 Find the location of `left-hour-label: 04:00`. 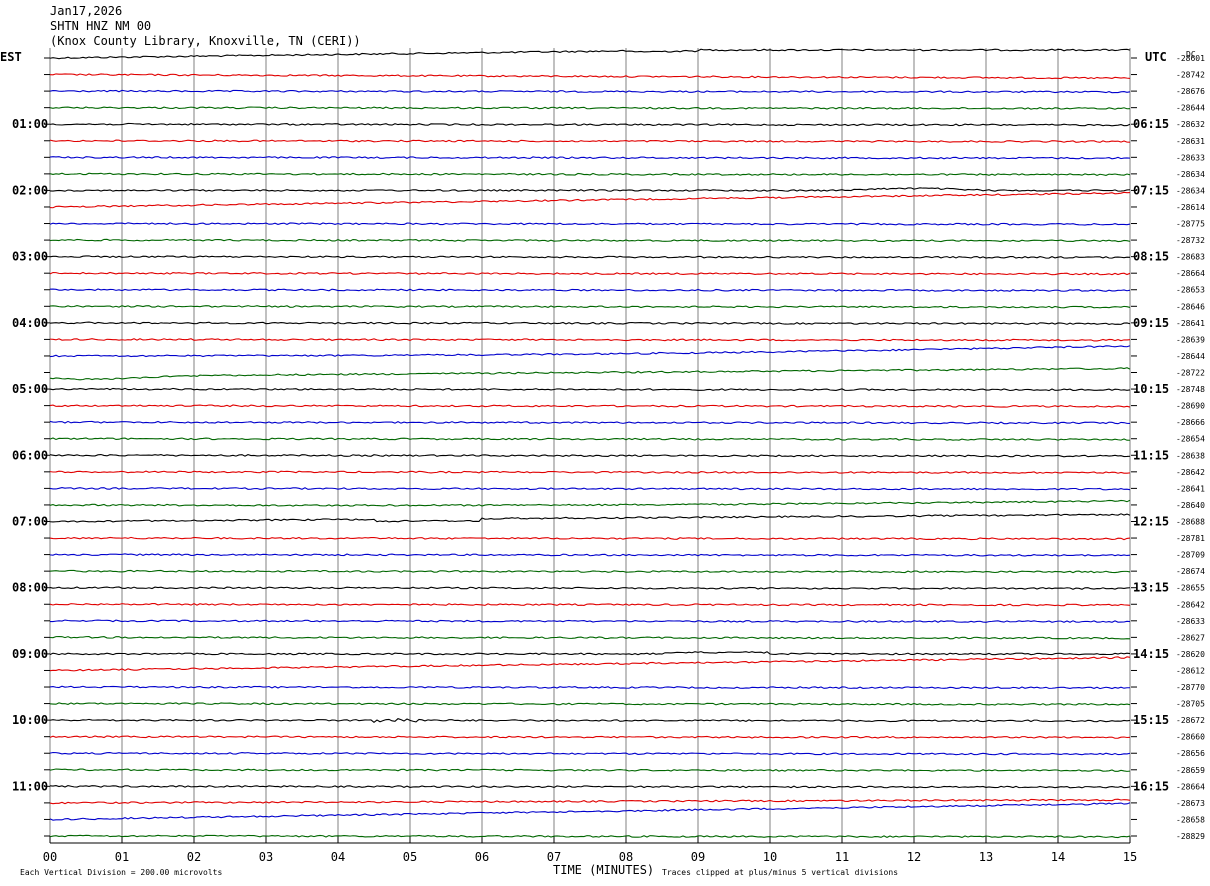

left-hour-label: 04:00 is located at coordinates (30, 323).